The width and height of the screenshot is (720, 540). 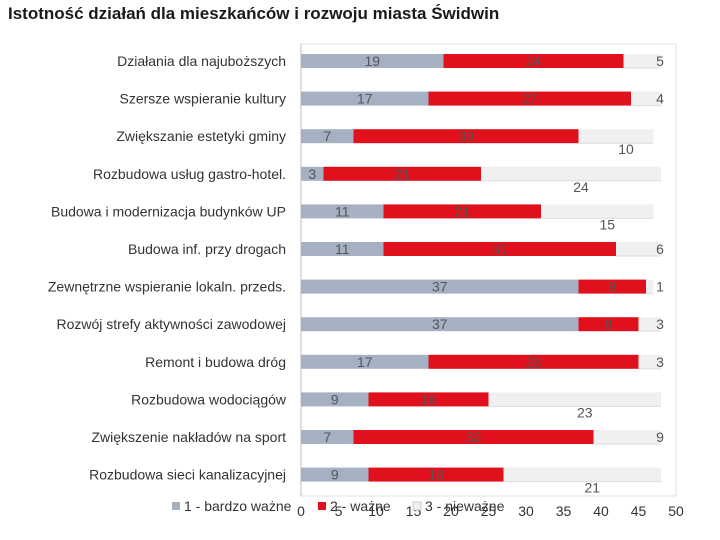 I want to click on data-label: 30, so click(x=466, y=136).